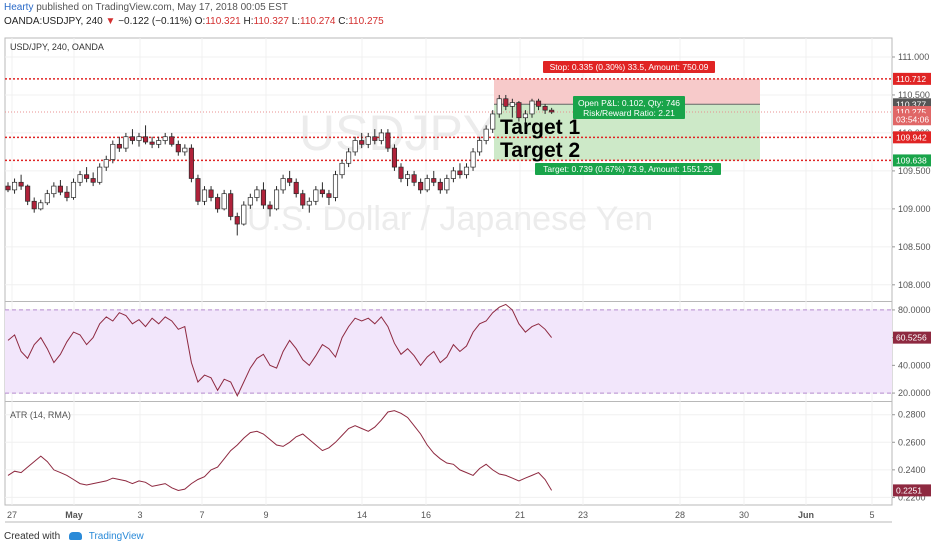  I want to click on tradingview-link: TradingView, so click(116, 536).